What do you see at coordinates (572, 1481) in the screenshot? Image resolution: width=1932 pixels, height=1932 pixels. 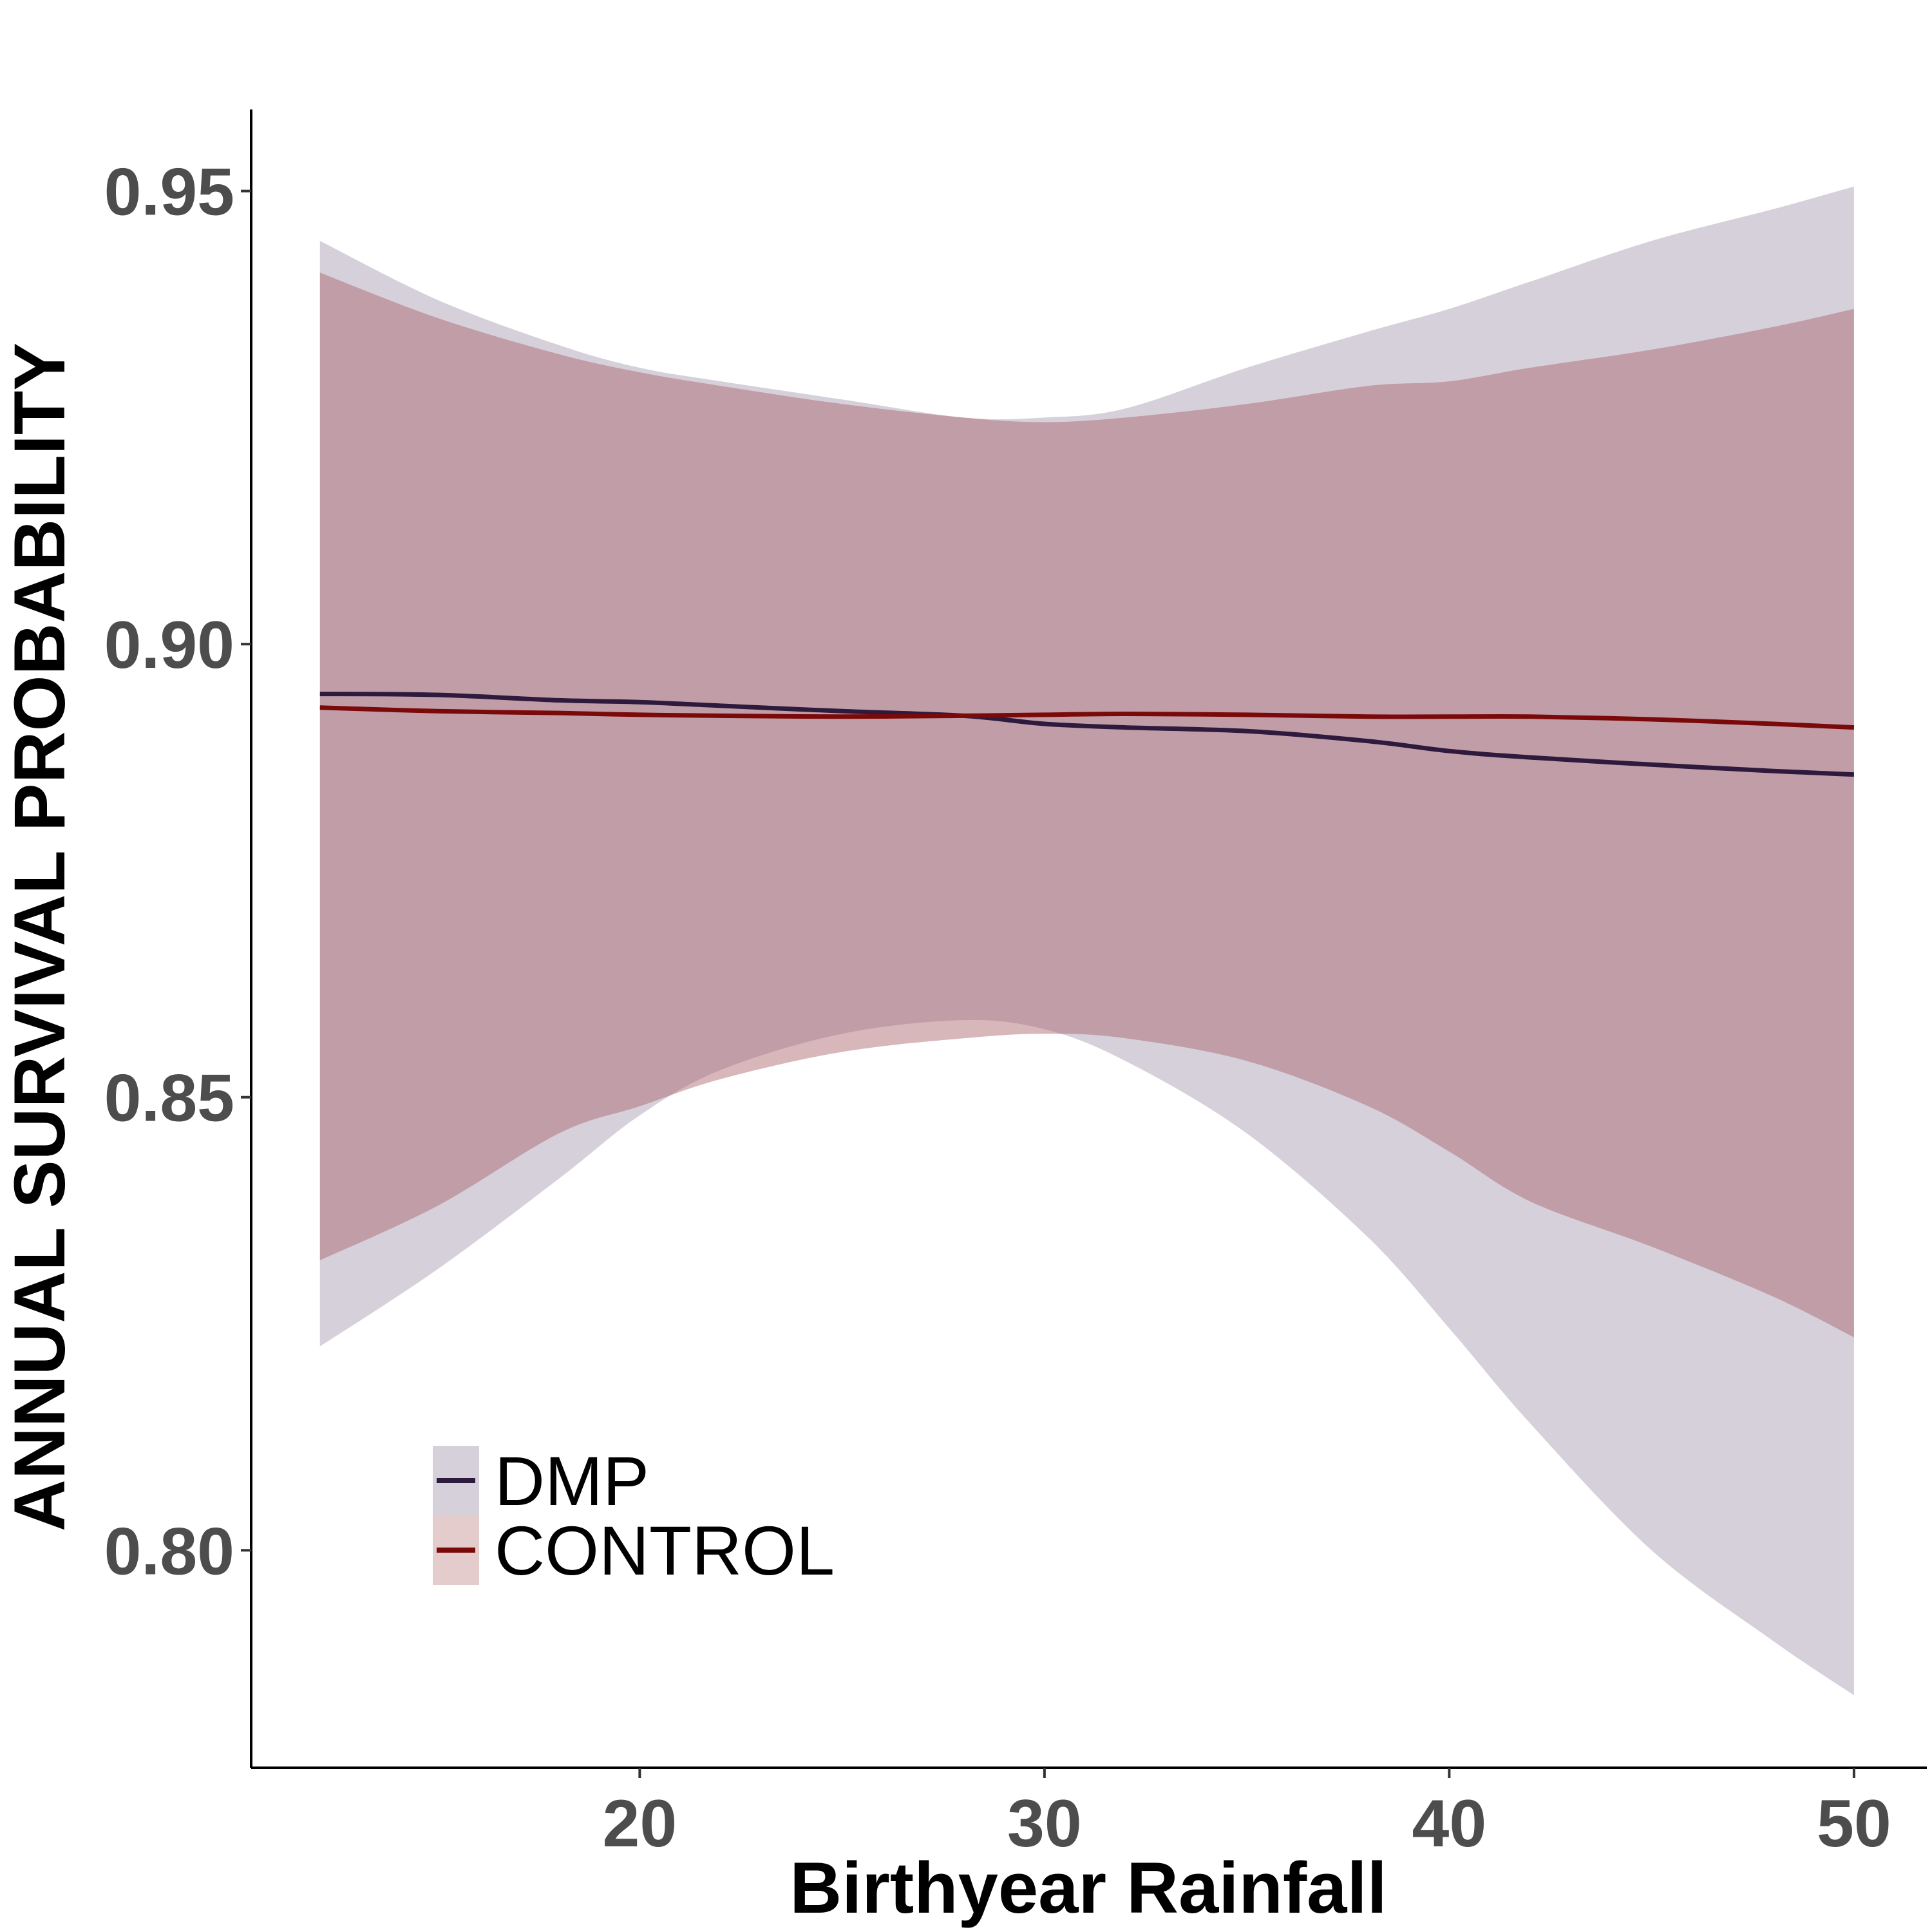 I see `dmp-legend-label: DMP` at bounding box center [572, 1481].